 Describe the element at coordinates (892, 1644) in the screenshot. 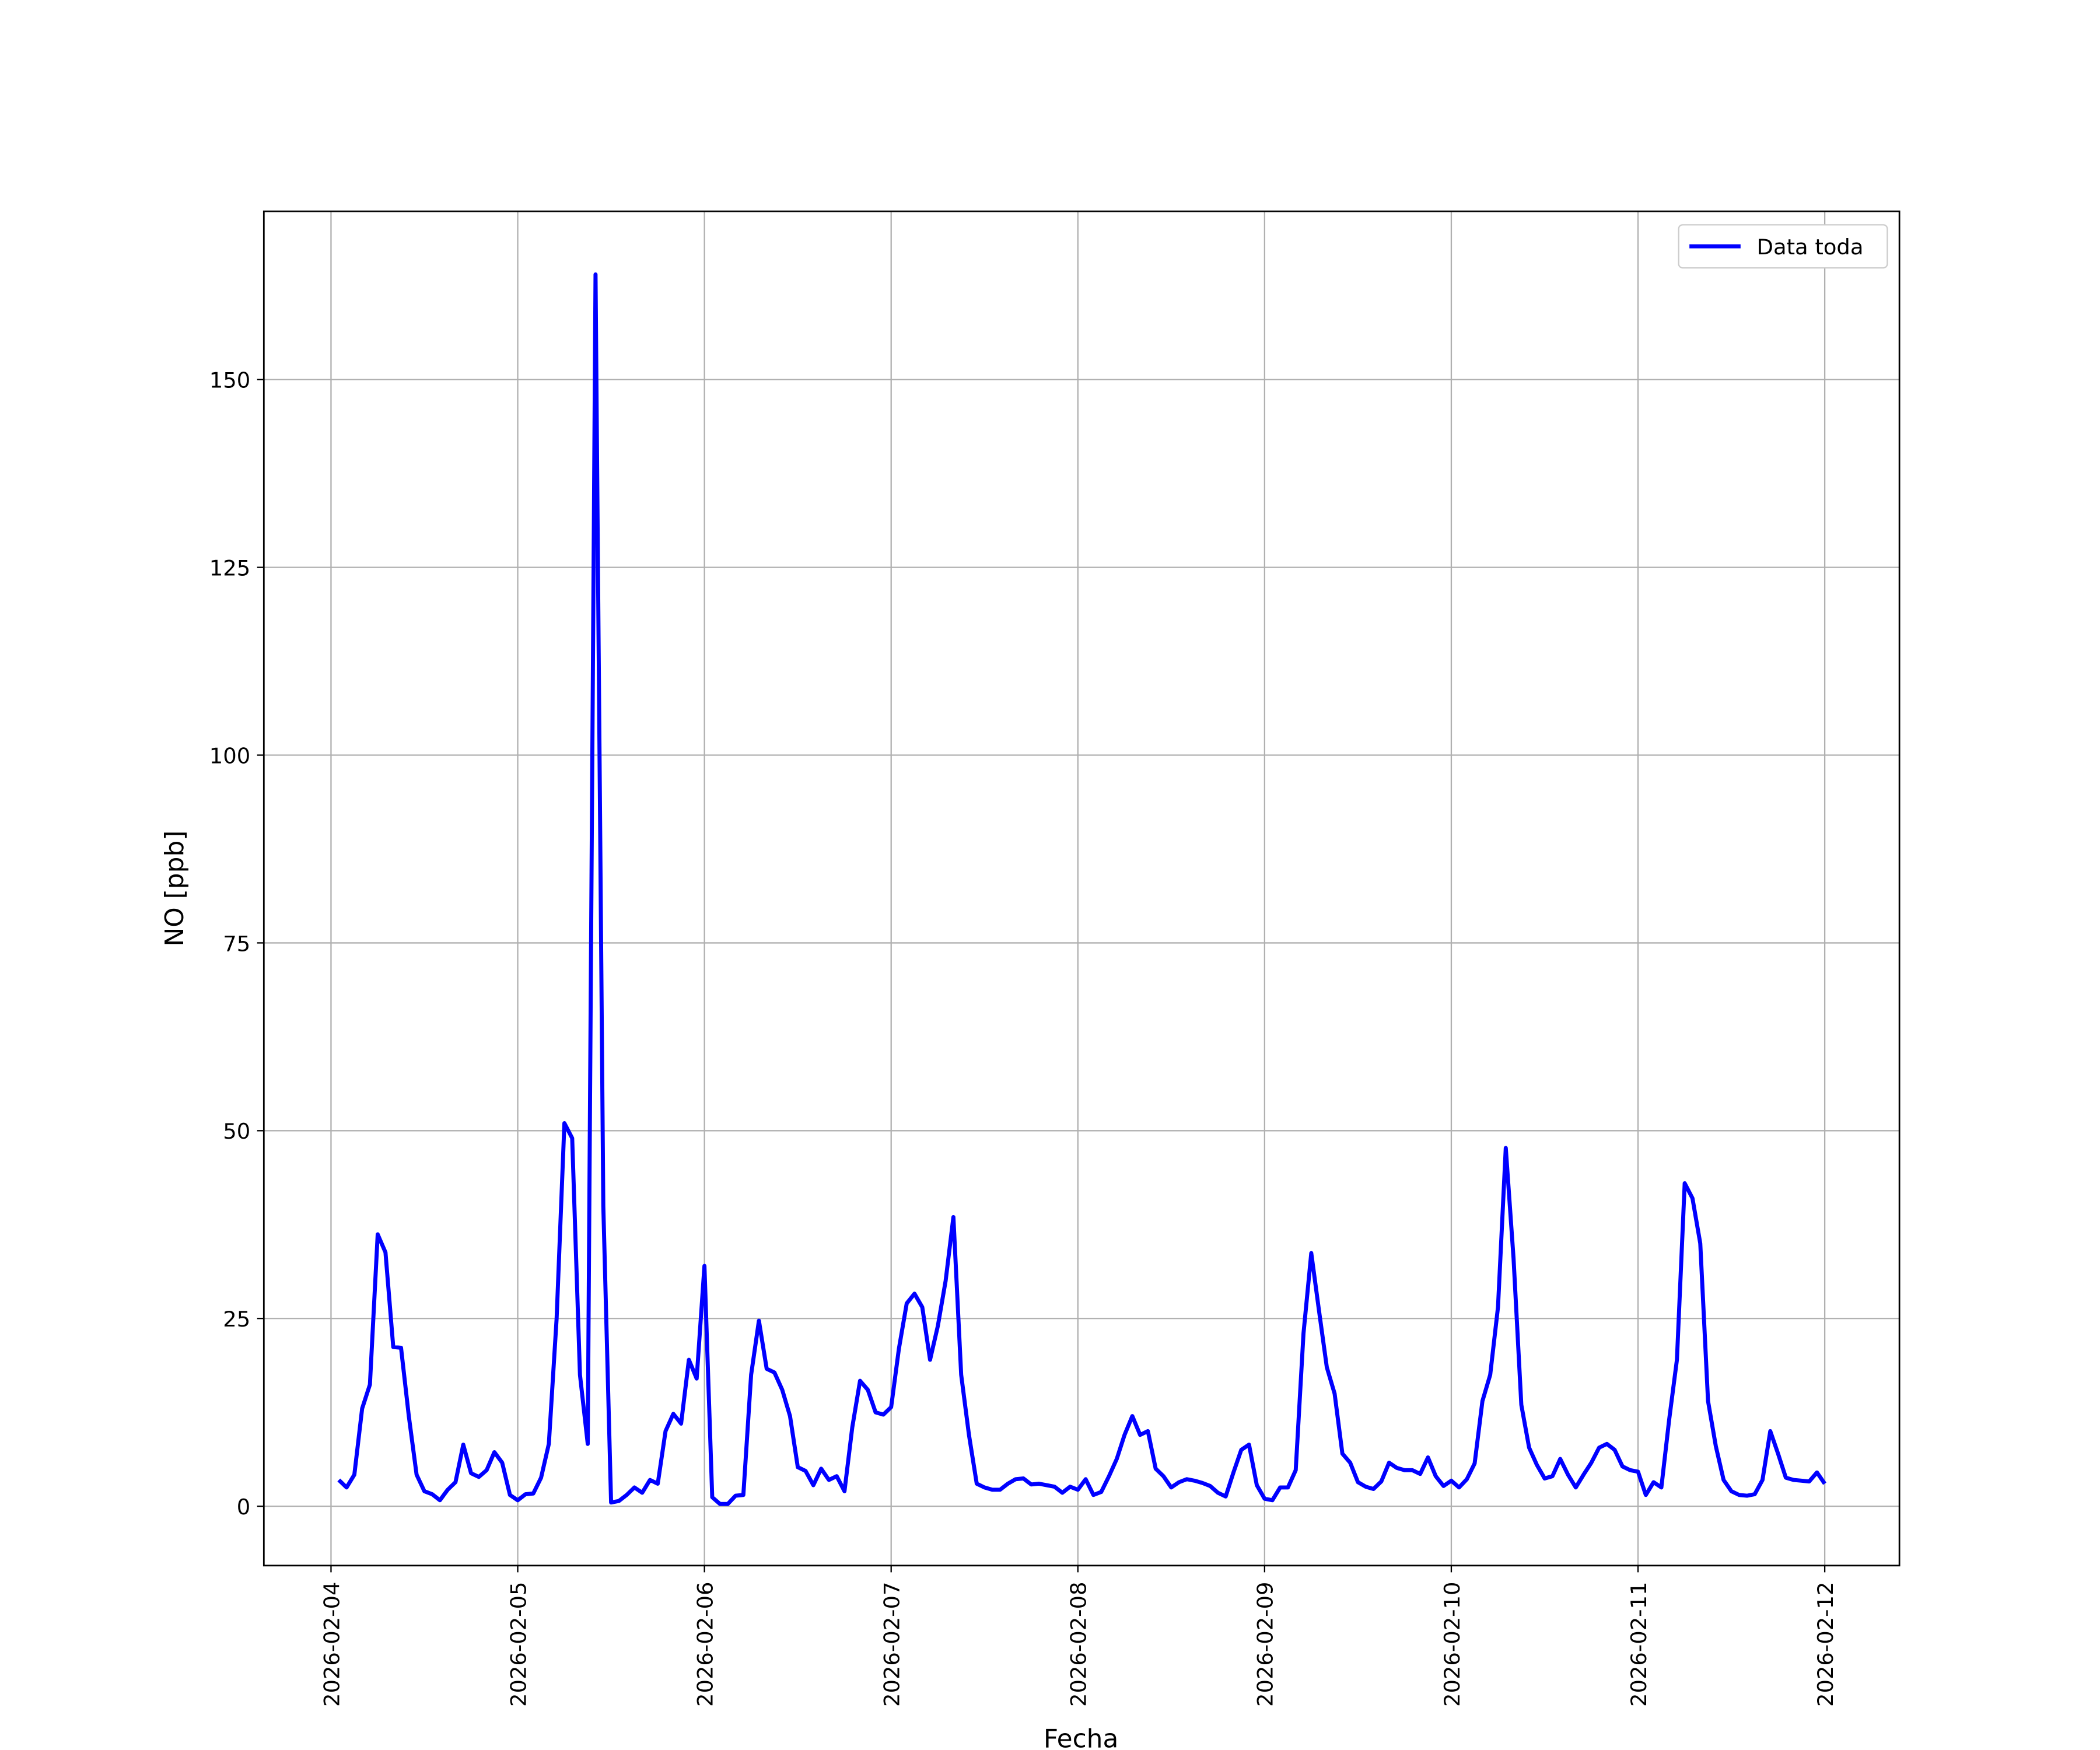

I see `x-tick-label: 2026-02-07` at that location.